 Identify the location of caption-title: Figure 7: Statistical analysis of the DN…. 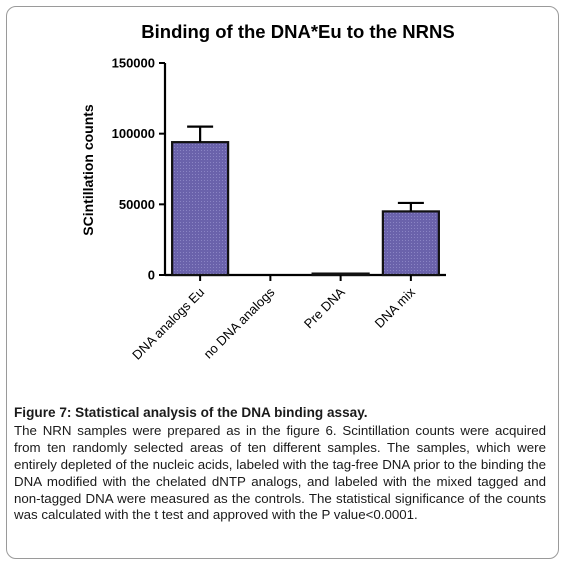
(191, 412).